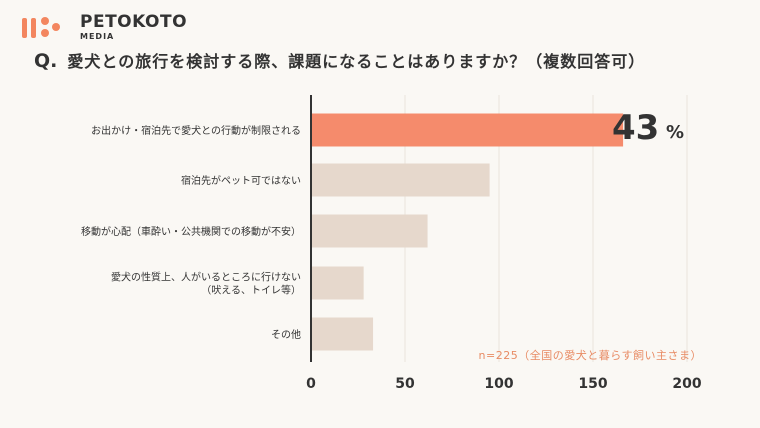 This screenshot has width=760, height=428. Describe the element at coordinates (46, 27) in the screenshot. I see `logo-mark-icon` at that location.